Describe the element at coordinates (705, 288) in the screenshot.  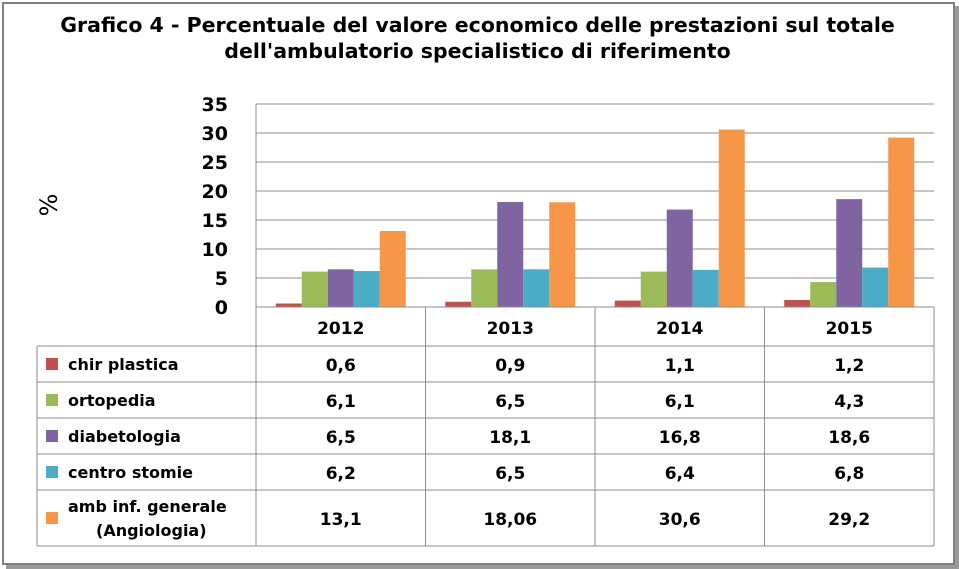
I see `bar-centro-2014` at that location.